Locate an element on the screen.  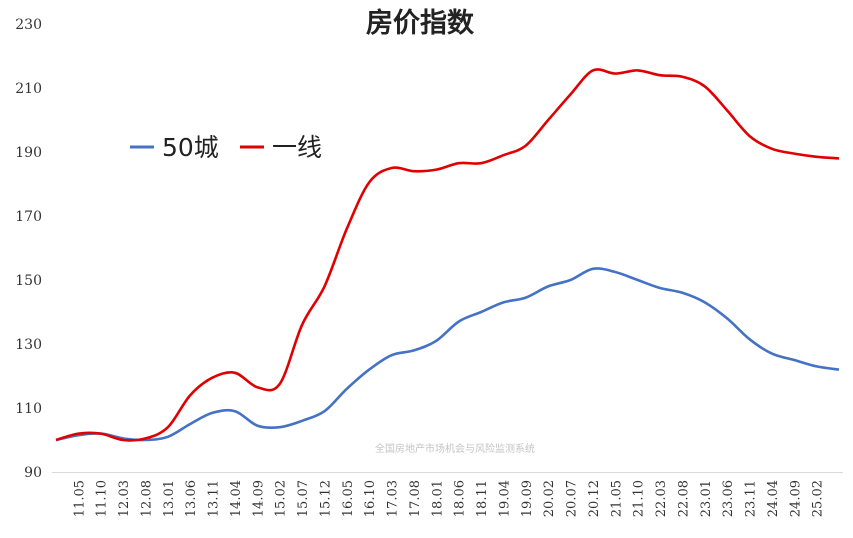
x-tick-label: 11.10 is located at coordinates (102, 498).